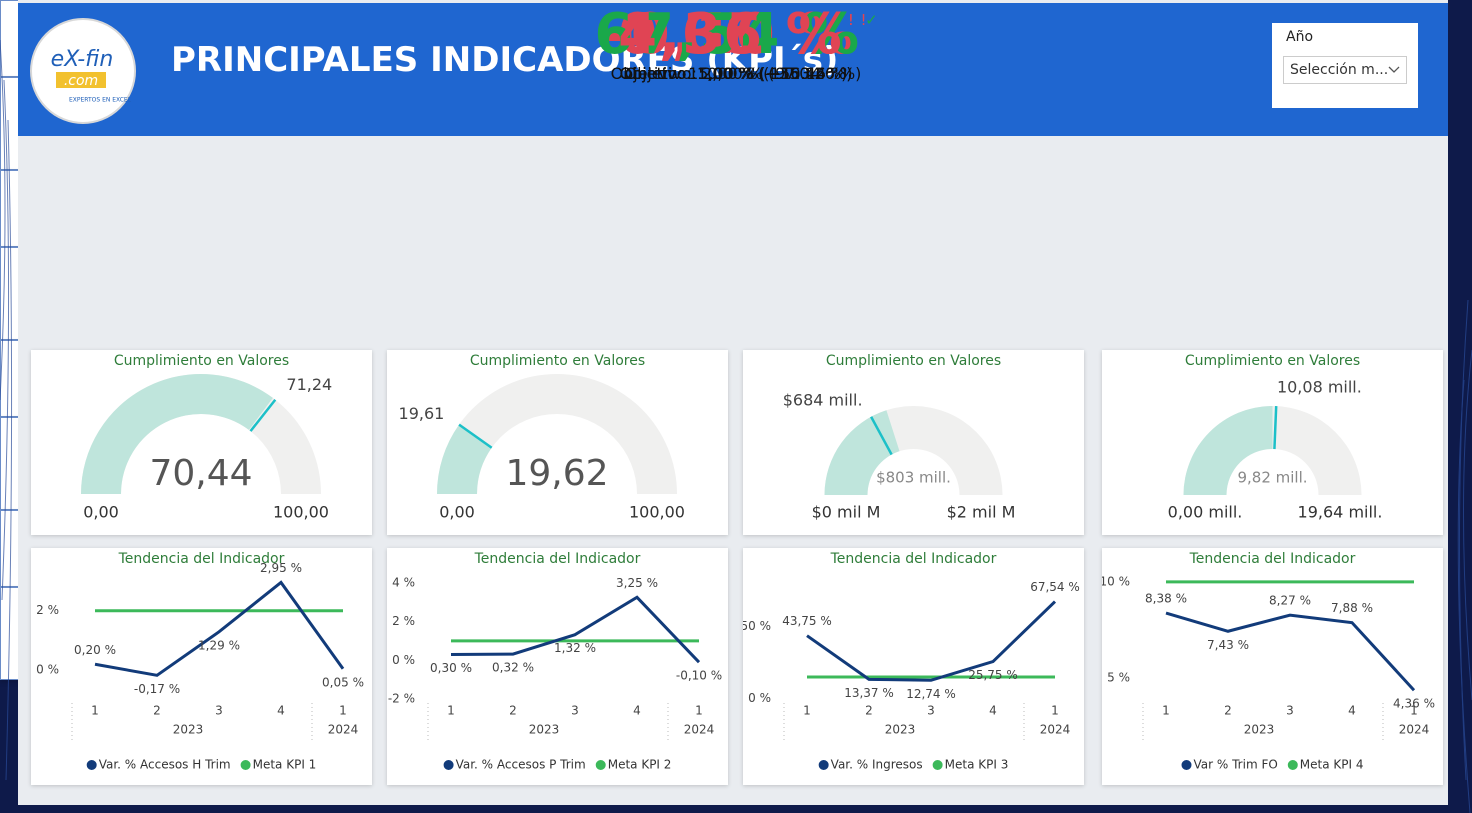  I want to click on gauge-value-label: 9,82 mill., so click(1272, 478).